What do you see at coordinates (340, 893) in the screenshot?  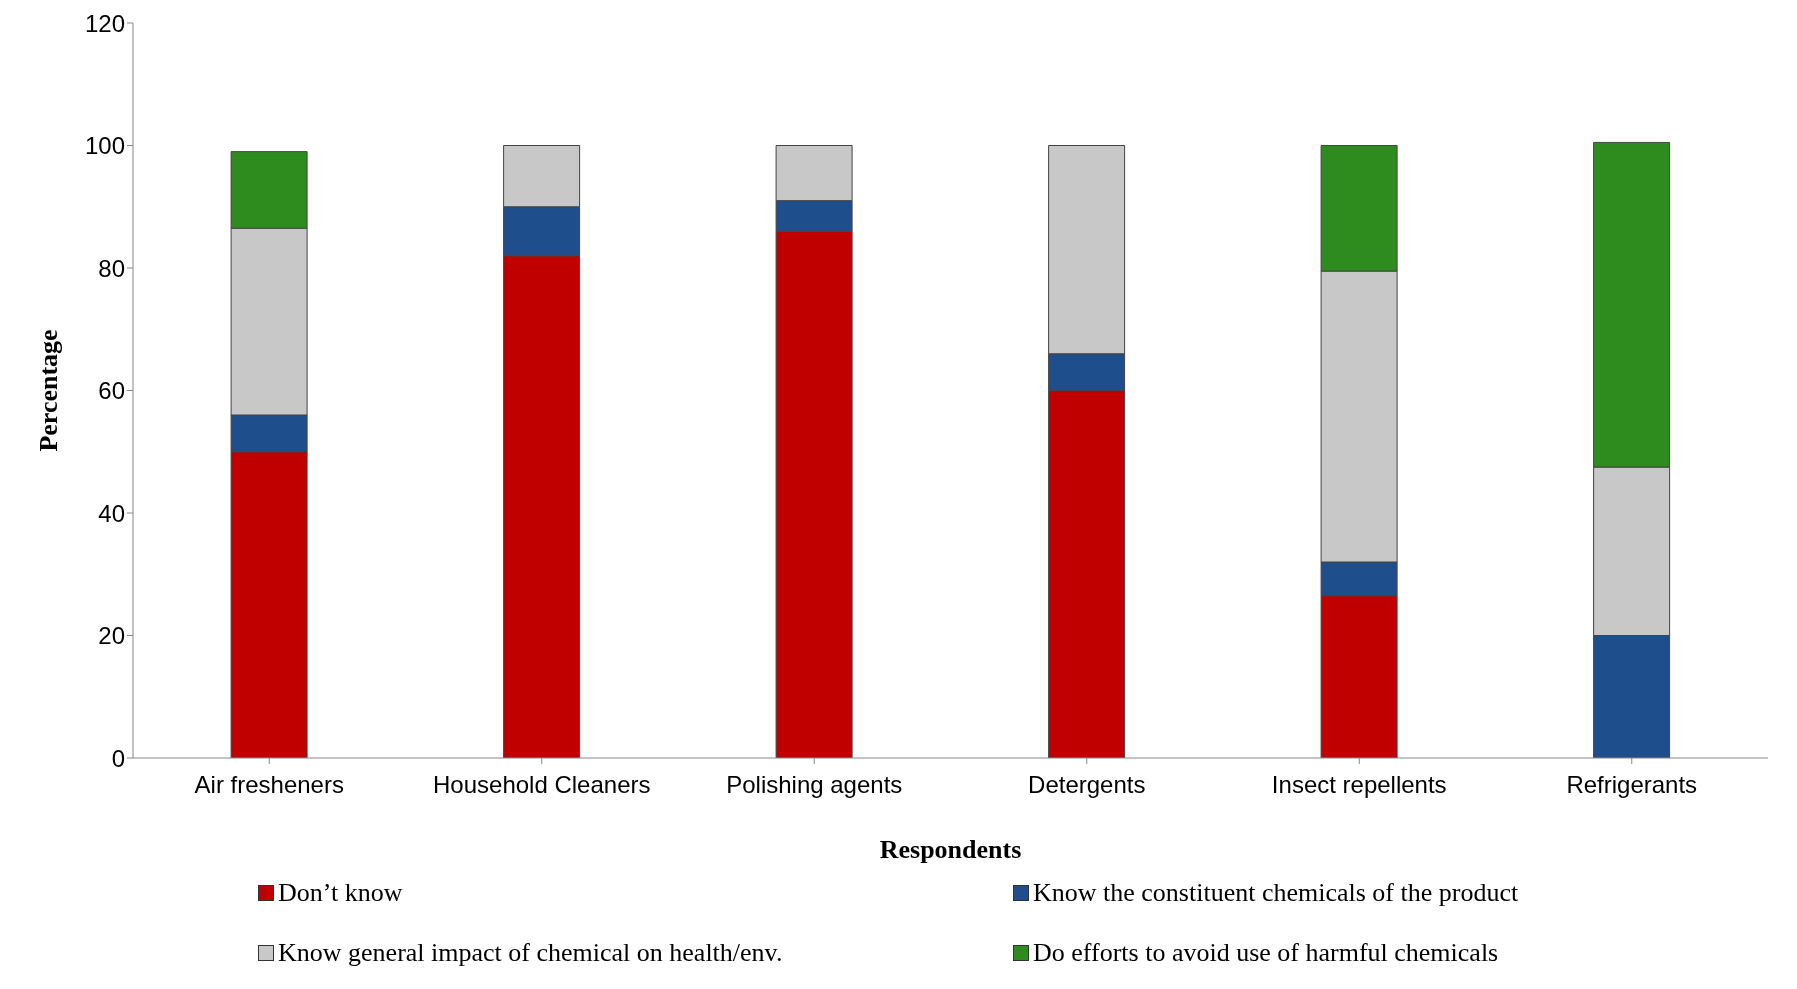 I see `legend-label: Don’t know` at bounding box center [340, 893].